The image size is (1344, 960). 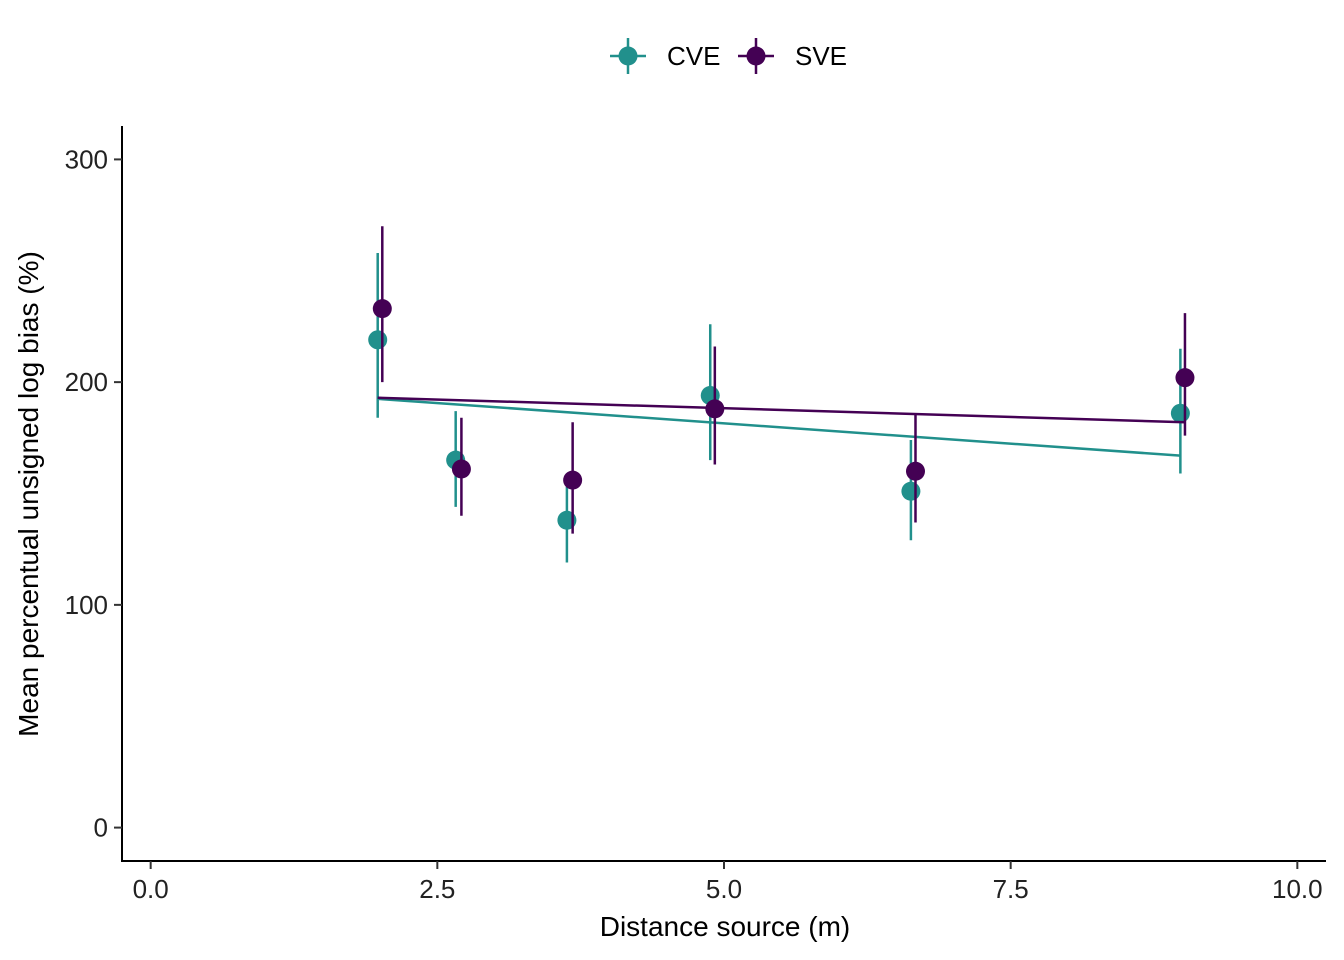 I want to click on legend-key-cve-point, so click(x=628, y=56).